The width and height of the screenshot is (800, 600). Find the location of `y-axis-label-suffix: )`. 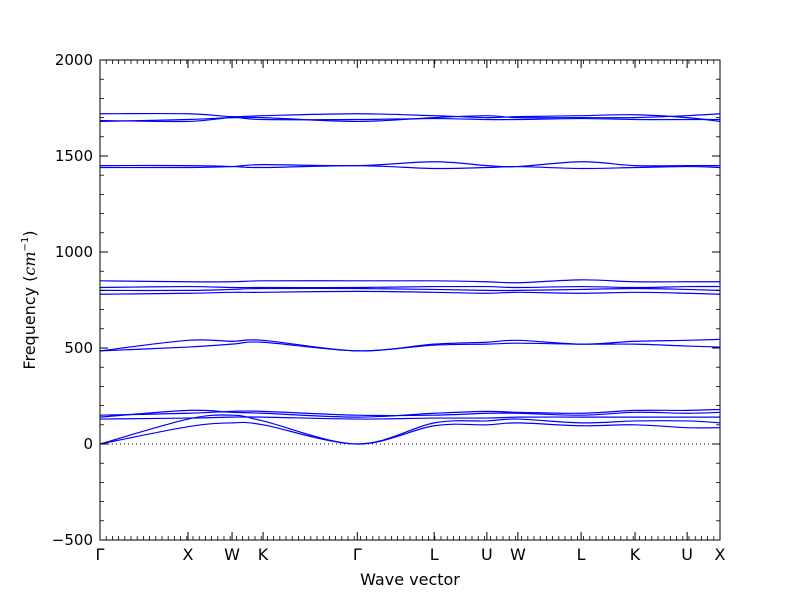

y-axis-label-suffix: ) is located at coordinates (29, 233).